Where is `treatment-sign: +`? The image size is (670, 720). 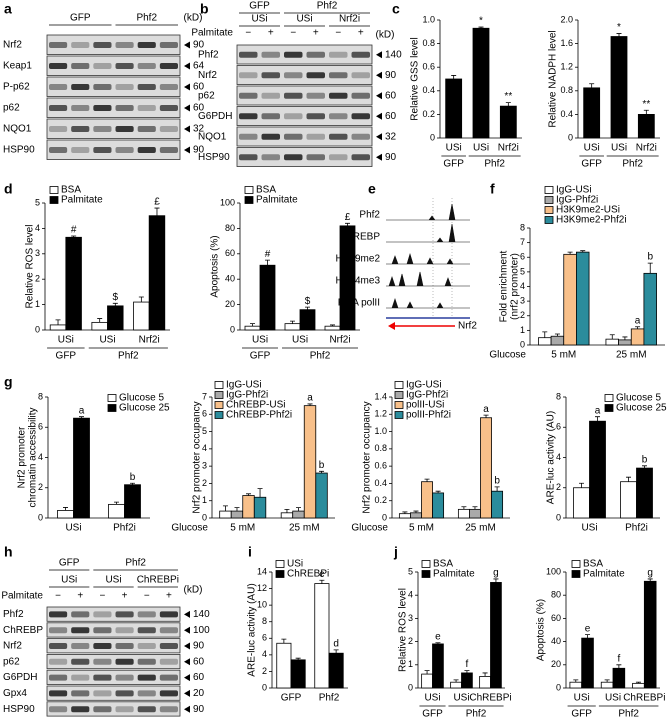 treatment-sign: + is located at coordinates (361, 33).